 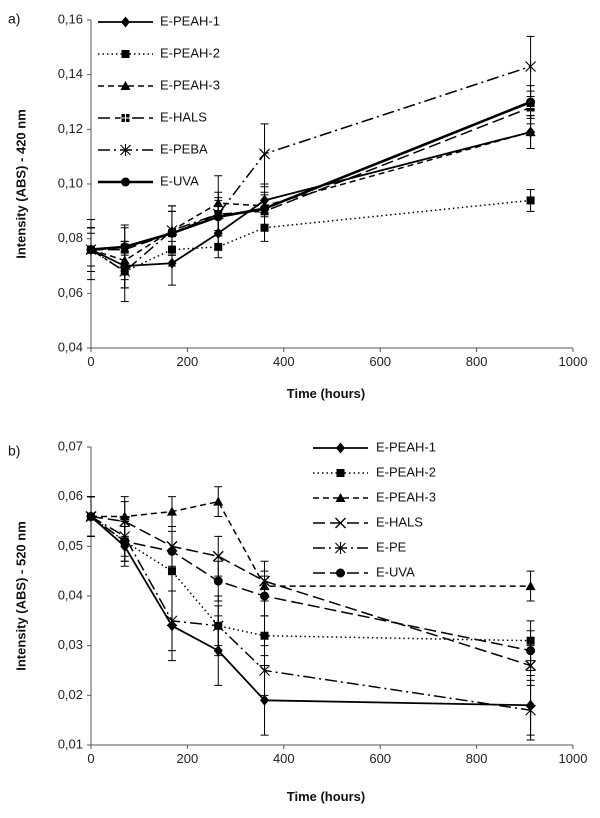 What do you see at coordinates (360, 546) in the screenshot?
I see `legend-item-e-pe: E-PE` at bounding box center [360, 546].